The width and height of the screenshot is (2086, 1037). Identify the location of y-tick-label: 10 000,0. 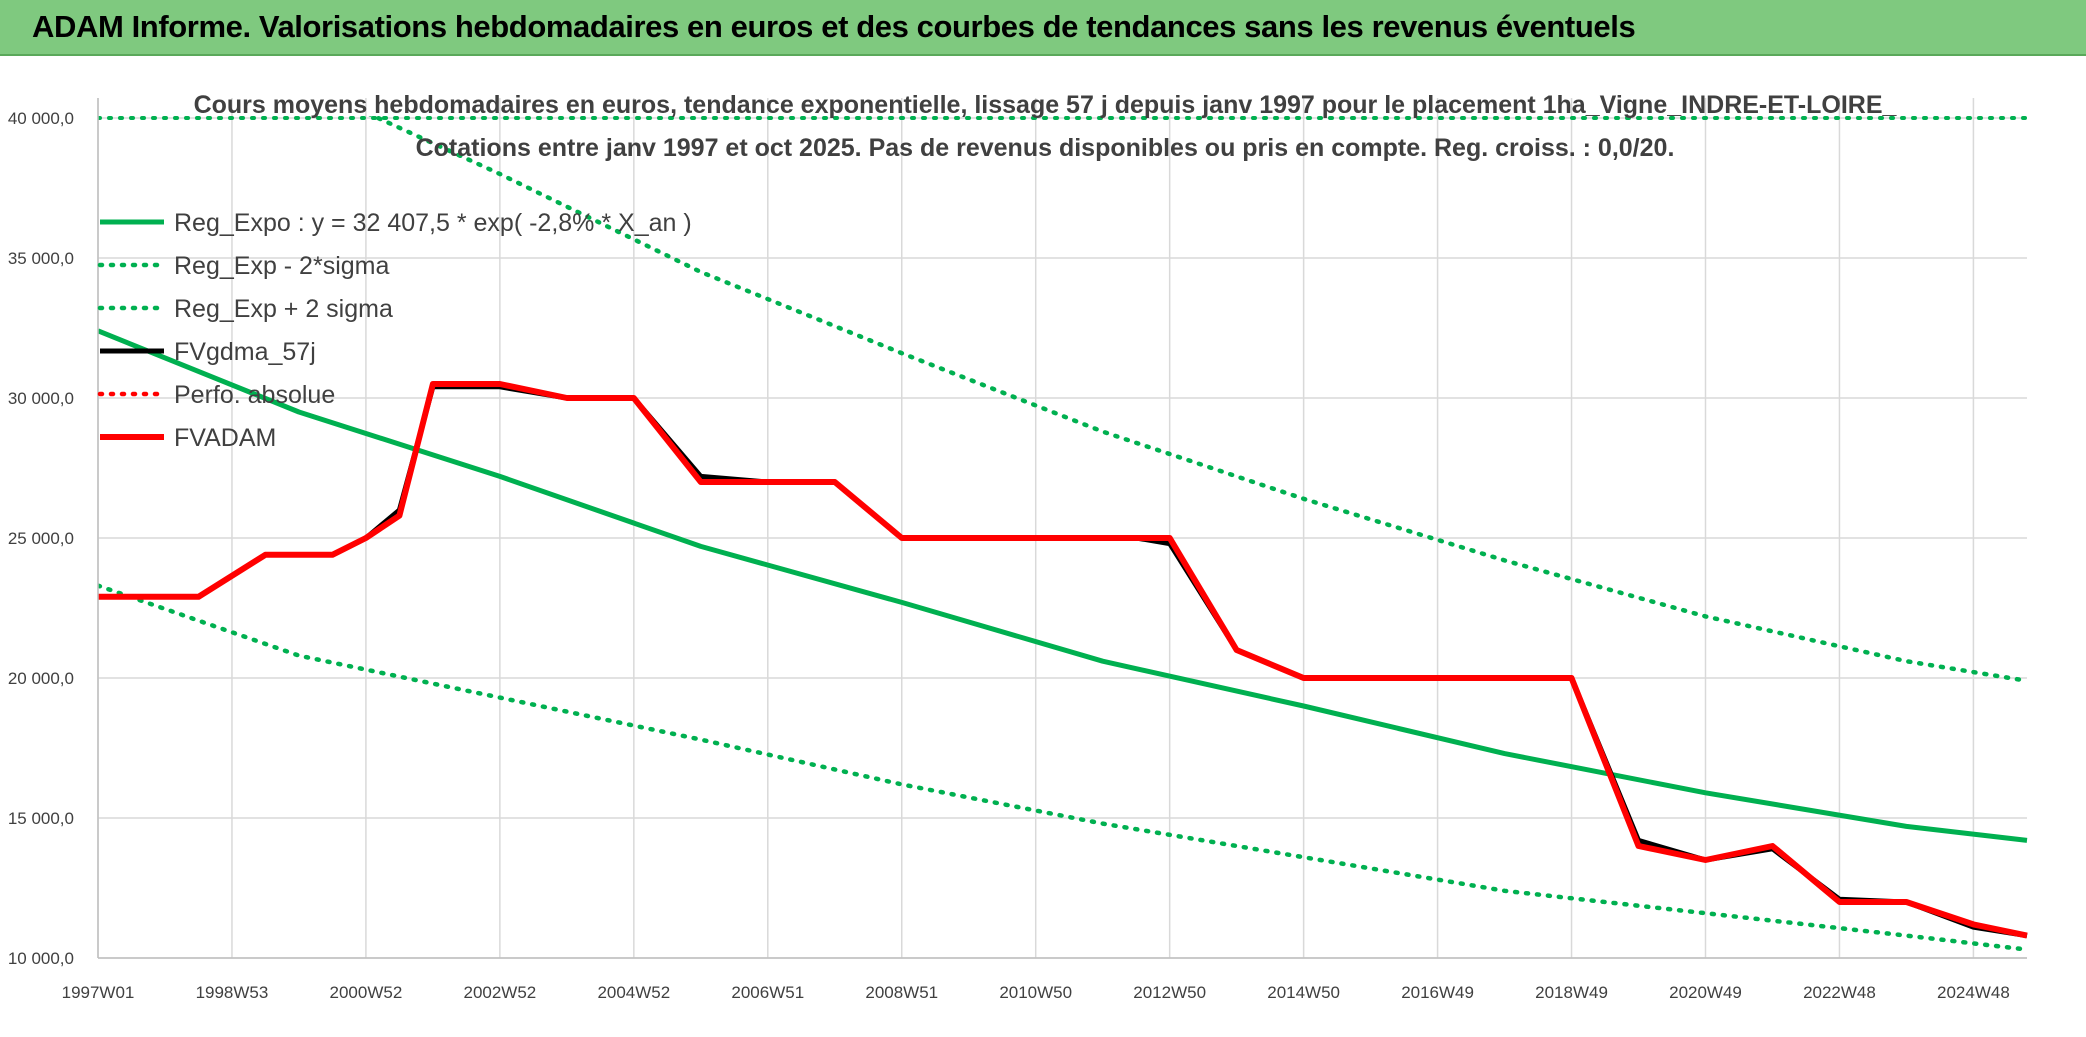
(41, 958).